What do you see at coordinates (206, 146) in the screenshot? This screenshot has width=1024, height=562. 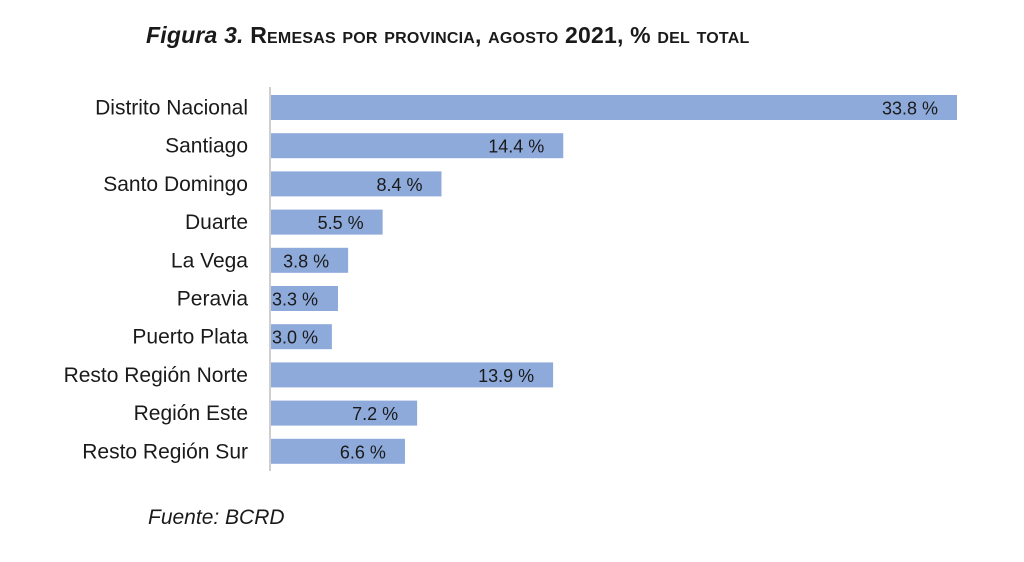 I see `category-label: Santiago` at bounding box center [206, 146].